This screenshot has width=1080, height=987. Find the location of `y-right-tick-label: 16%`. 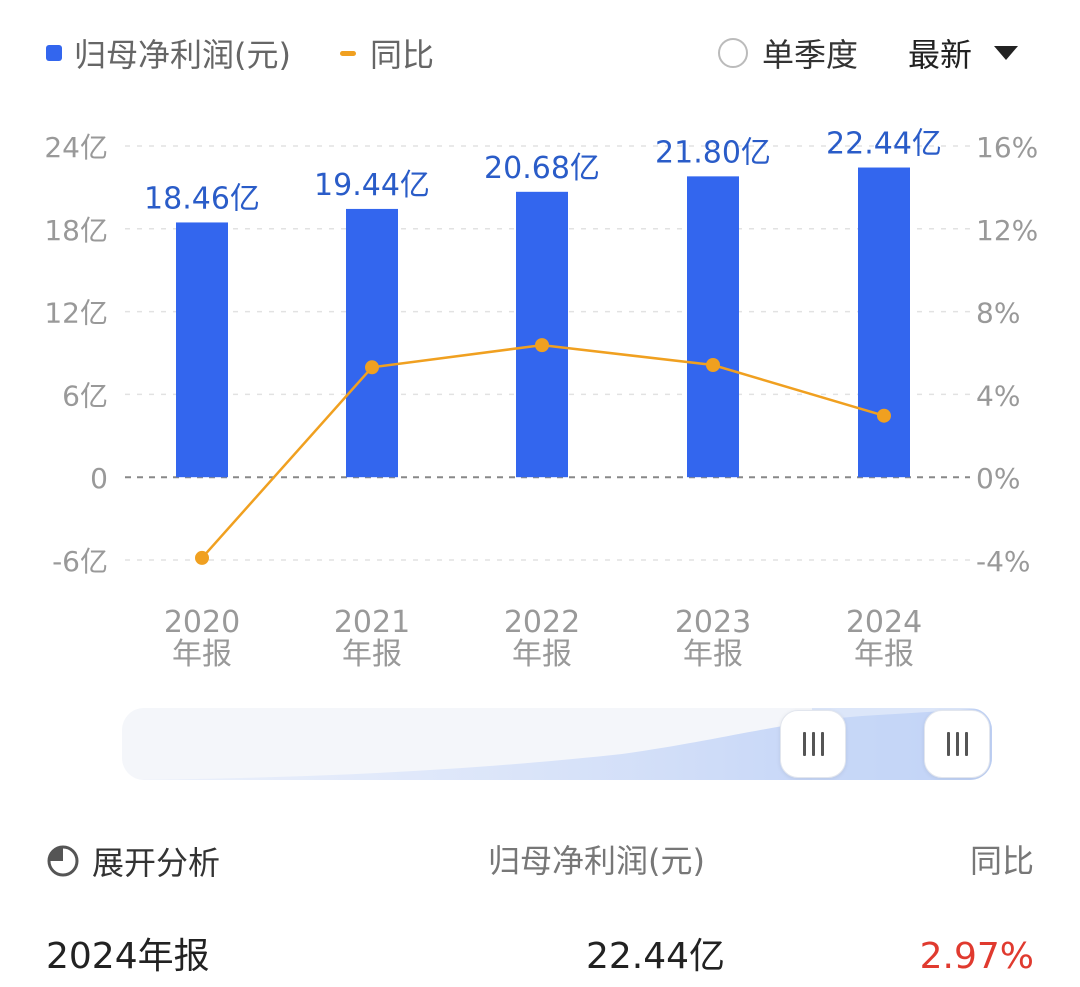

y-right-tick-label: 16% is located at coordinates (1007, 147).